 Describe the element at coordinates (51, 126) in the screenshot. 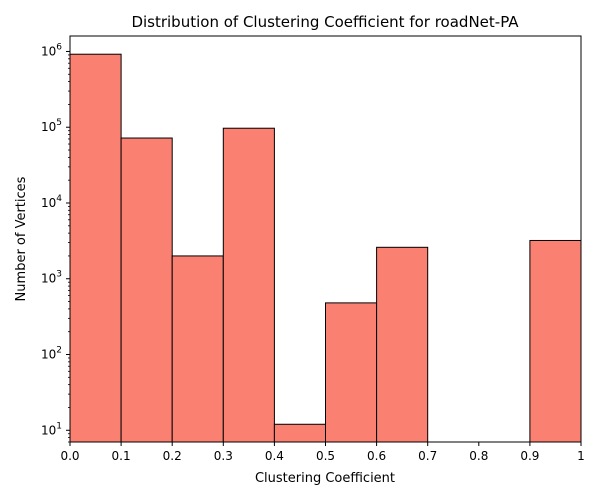

I see `y-tick-label: 10⁵` at that location.